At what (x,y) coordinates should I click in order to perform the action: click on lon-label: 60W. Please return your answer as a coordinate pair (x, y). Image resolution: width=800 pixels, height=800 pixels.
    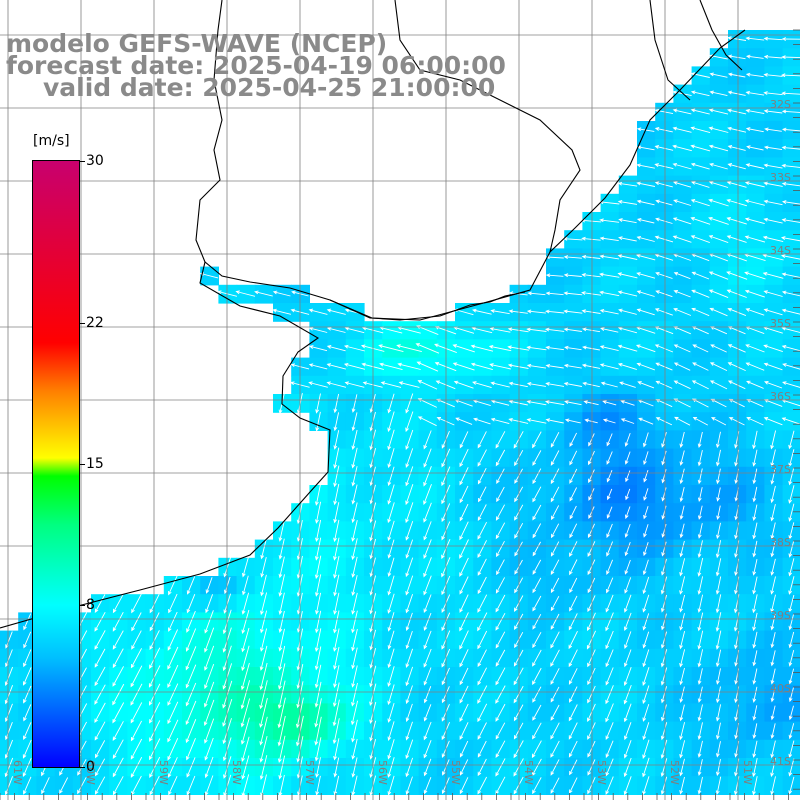
    Looking at the image, I should click on (90, 772).